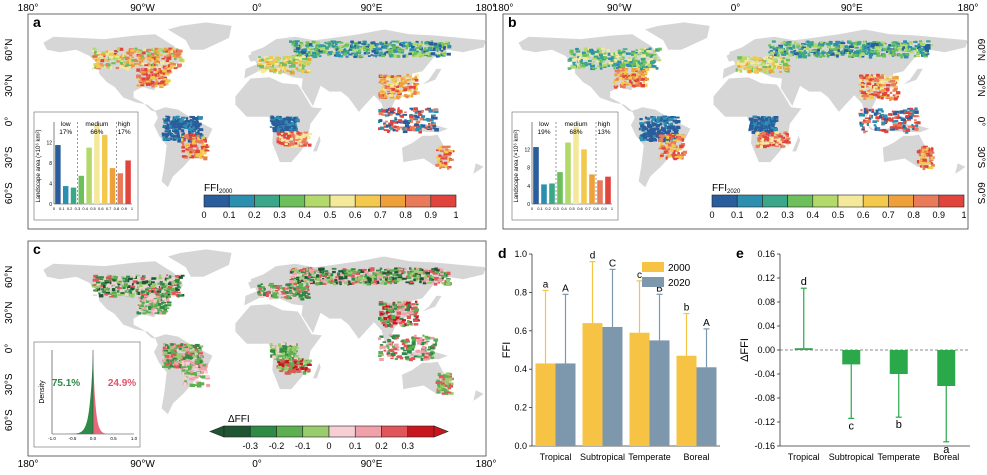 This screenshot has height=475, width=987. I want to click on panel-b-lat-ticks: 60°N30°N0°30°S60°S, so click(980, 122).